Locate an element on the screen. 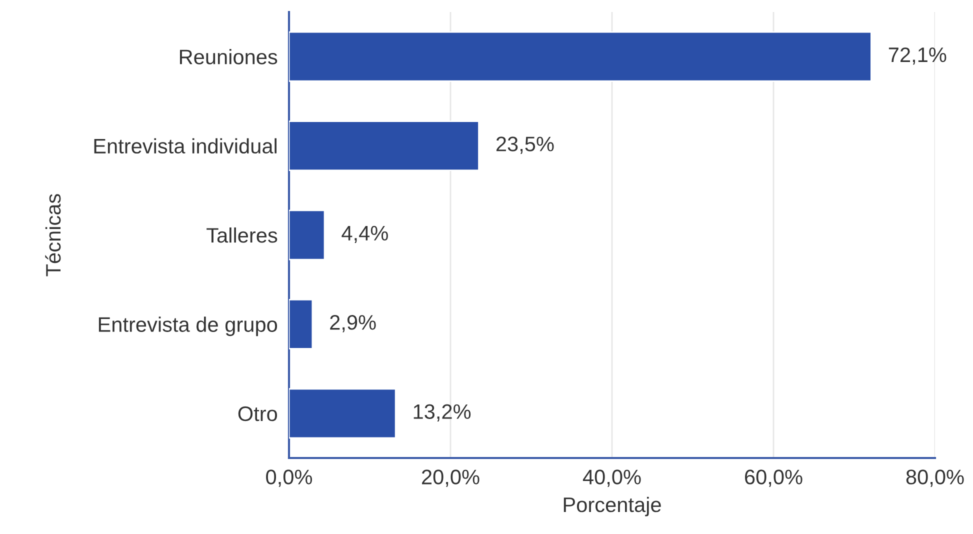 This screenshot has height=534, width=973. y-axis-title: Técnicas is located at coordinates (53, 235).